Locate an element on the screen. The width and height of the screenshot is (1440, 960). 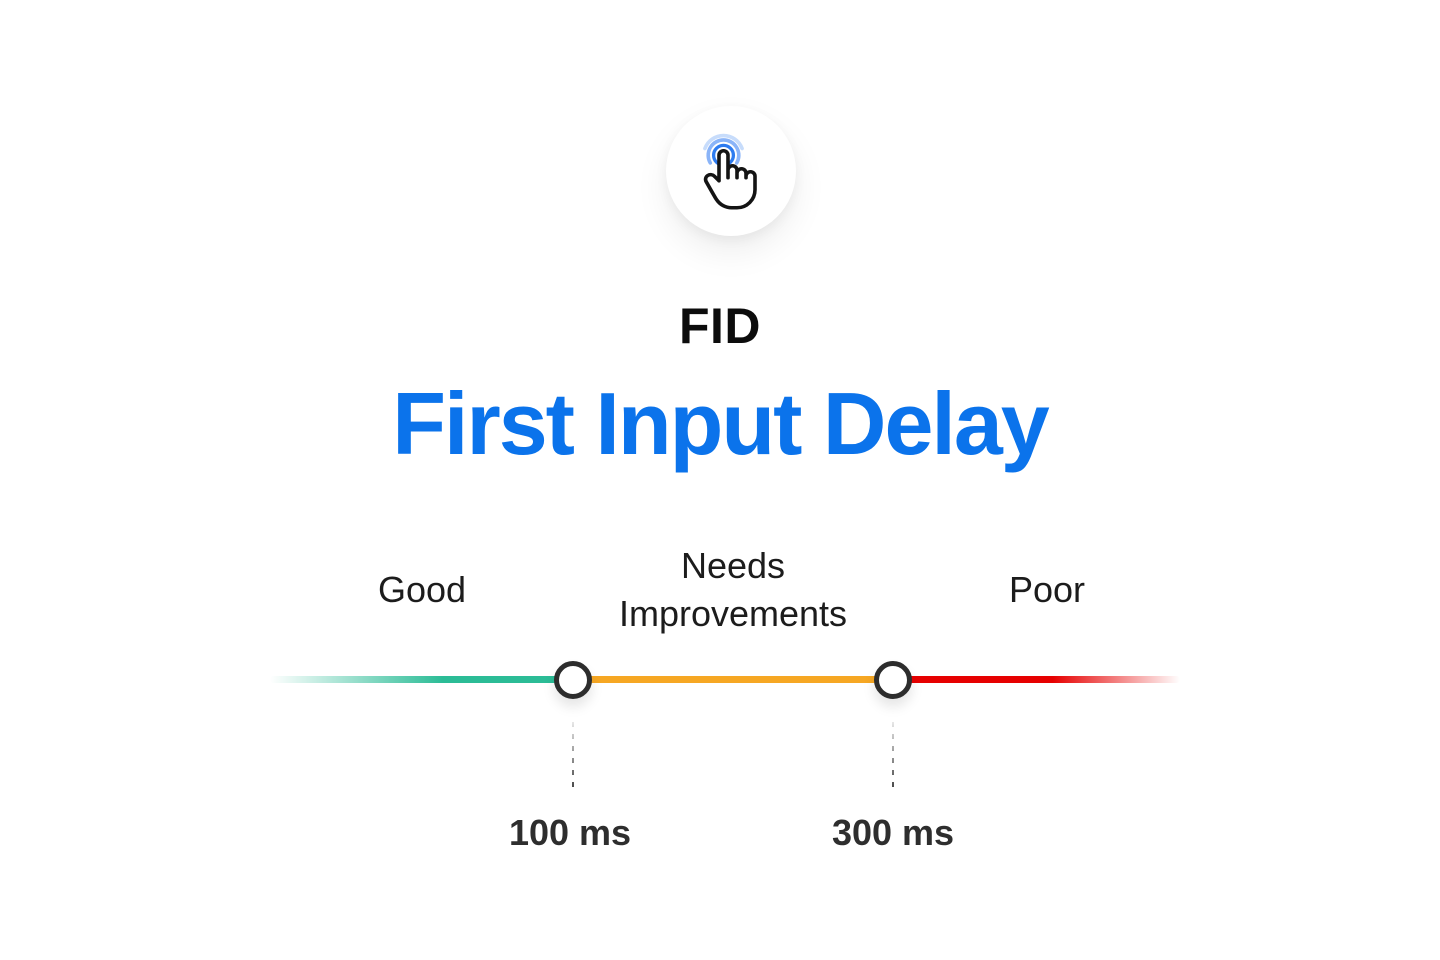
zone-label-poor: Poor is located at coordinates (1047, 589).